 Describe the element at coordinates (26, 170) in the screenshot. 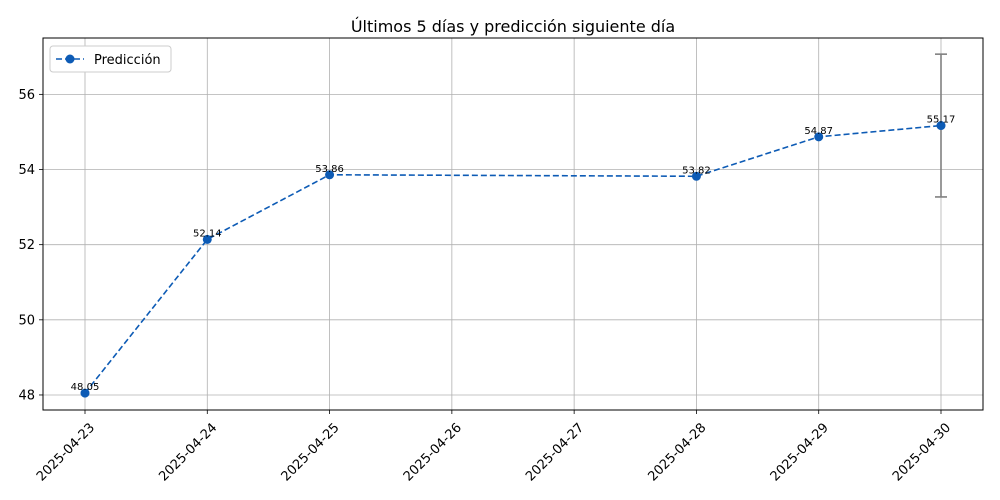

I see `y-tick-label: 54` at that location.